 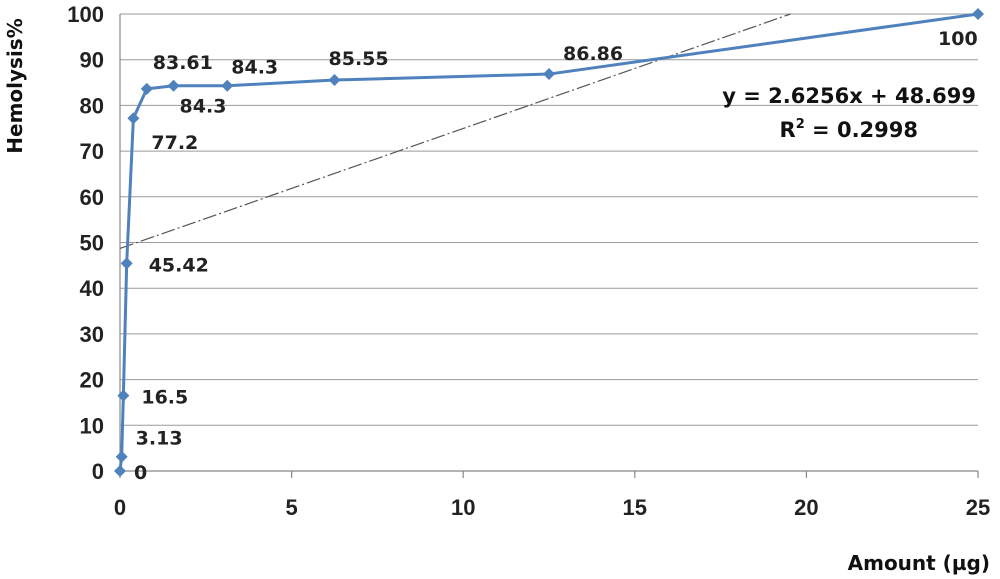 I want to click on data-label: 16.5, so click(x=164, y=398).